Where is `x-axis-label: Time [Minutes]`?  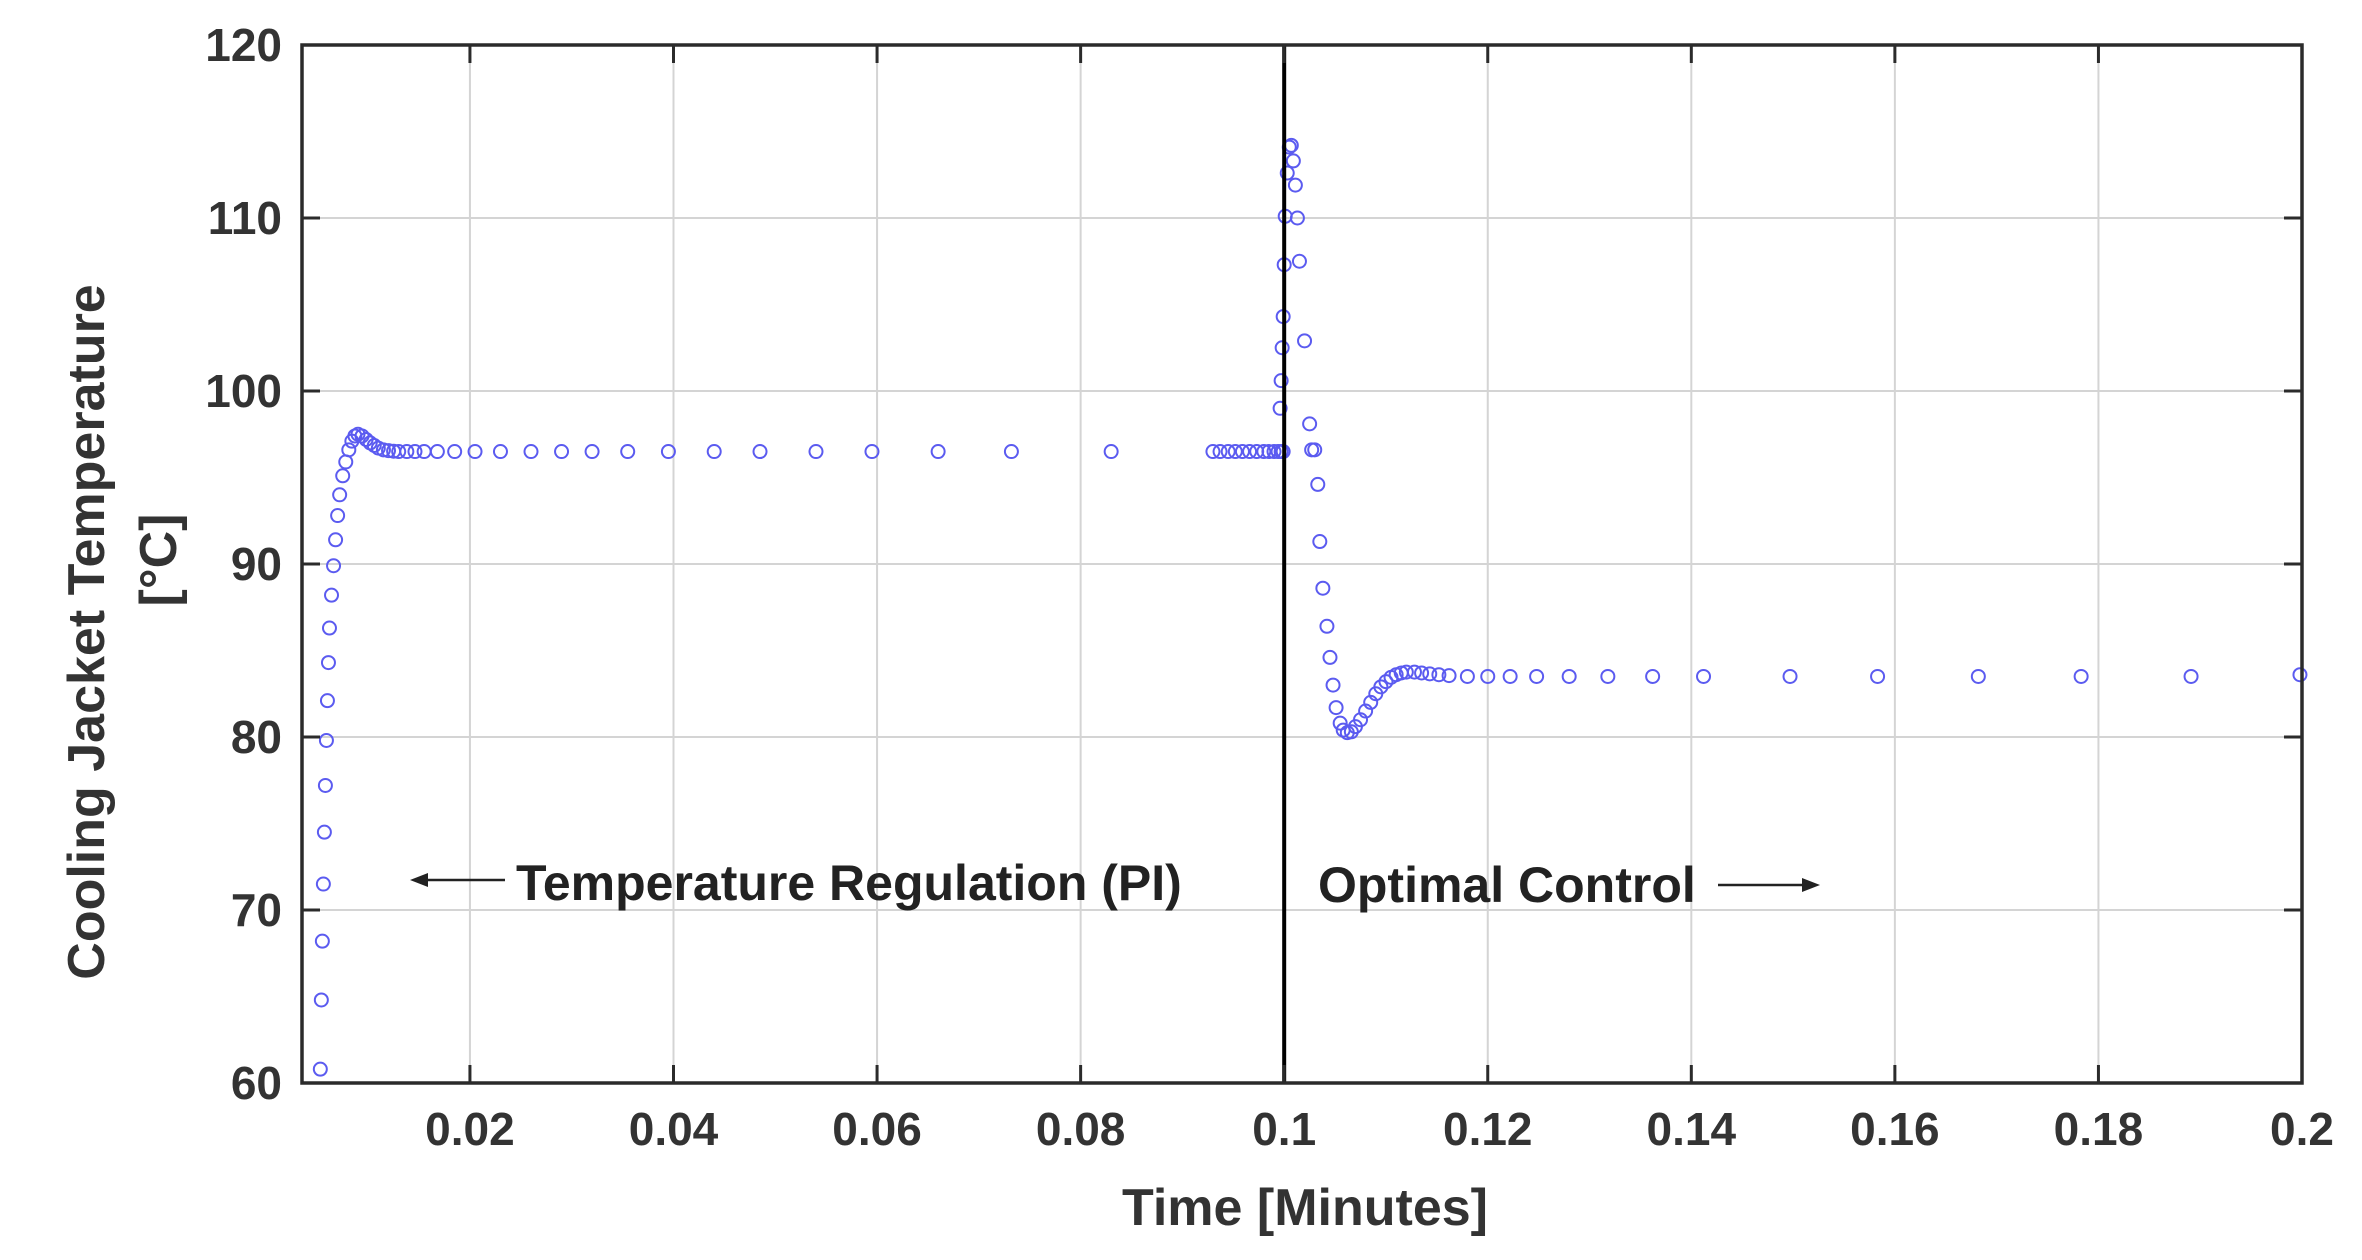
x-axis-label: Time [Minutes] is located at coordinates (1305, 1208).